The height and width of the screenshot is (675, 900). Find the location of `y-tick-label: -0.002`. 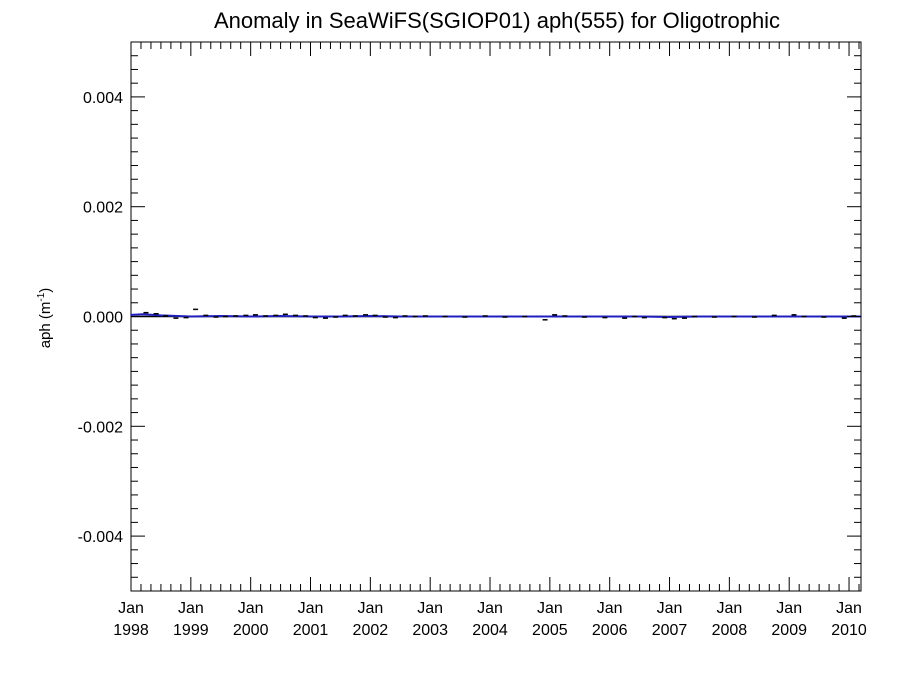

y-tick-label: -0.002 is located at coordinates (100, 427).